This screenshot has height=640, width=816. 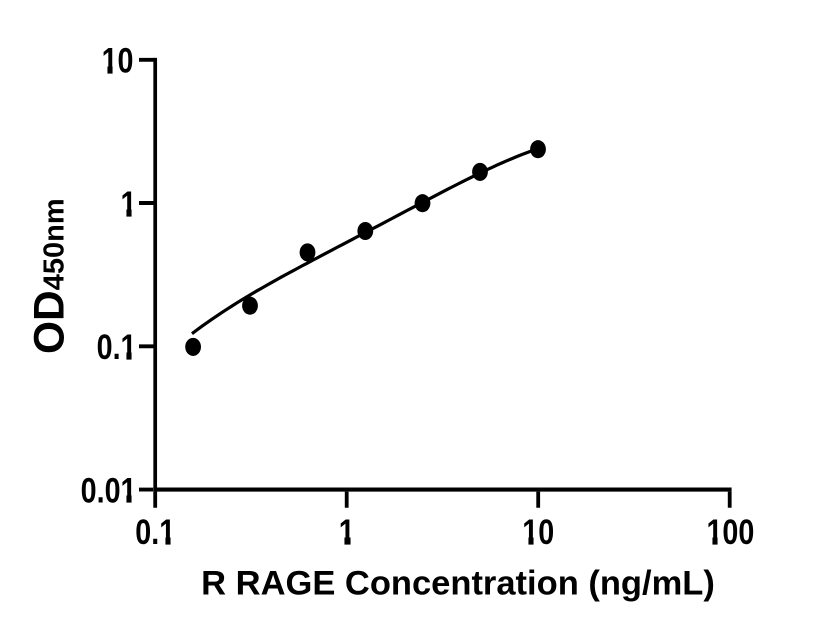 What do you see at coordinates (730, 531) in the screenshot?
I see `svg-text: 100` at bounding box center [730, 531].